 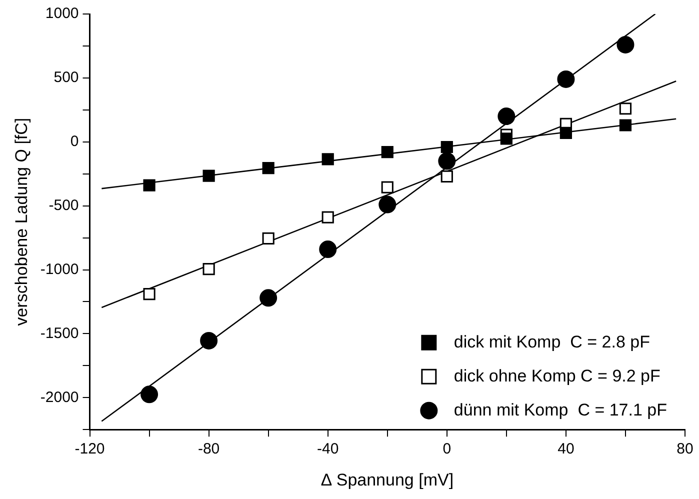 What do you see at coordinates (63, 205) in the screenshot?
I see `y-tick-label: -500` at bounding box center [63, 205].